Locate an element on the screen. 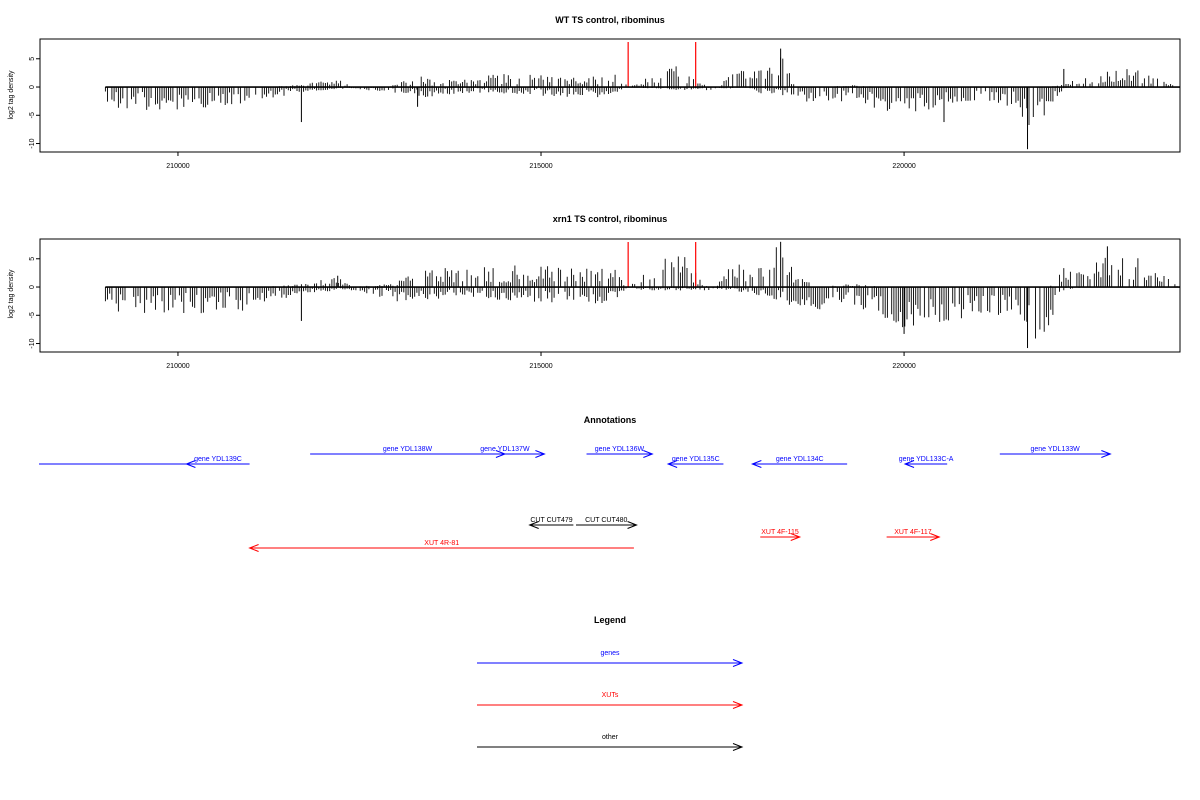  annotation-feature: CUT CUT480 is located at coordinates (607, 523).